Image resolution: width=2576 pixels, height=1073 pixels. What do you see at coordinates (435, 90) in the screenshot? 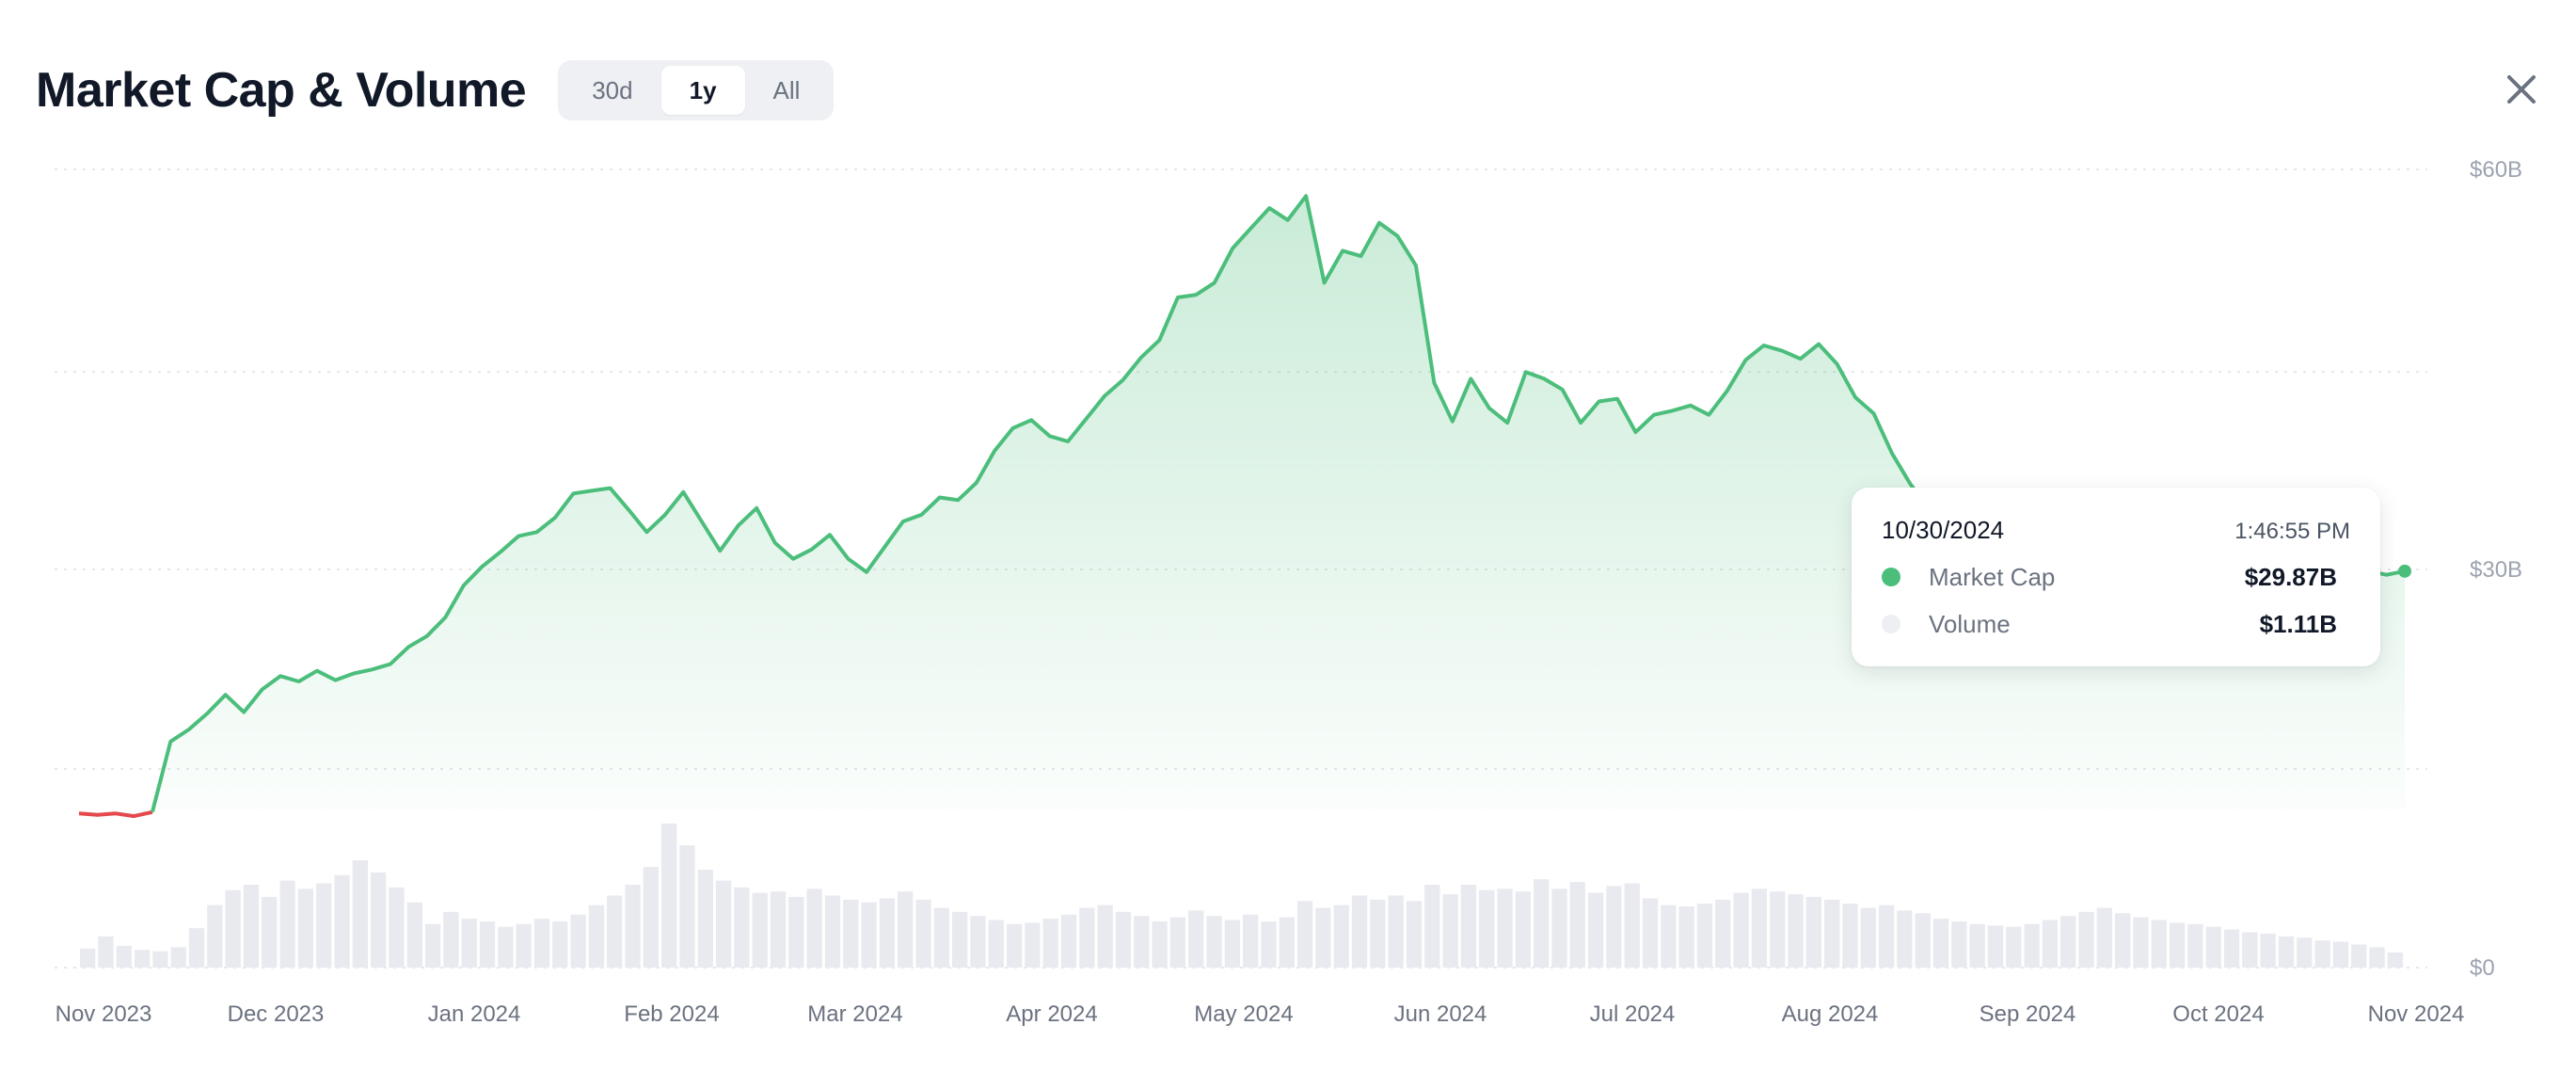
I see `chart-header: Market Cap & Volume 30d 1y All` at bounding box center [435, 90].